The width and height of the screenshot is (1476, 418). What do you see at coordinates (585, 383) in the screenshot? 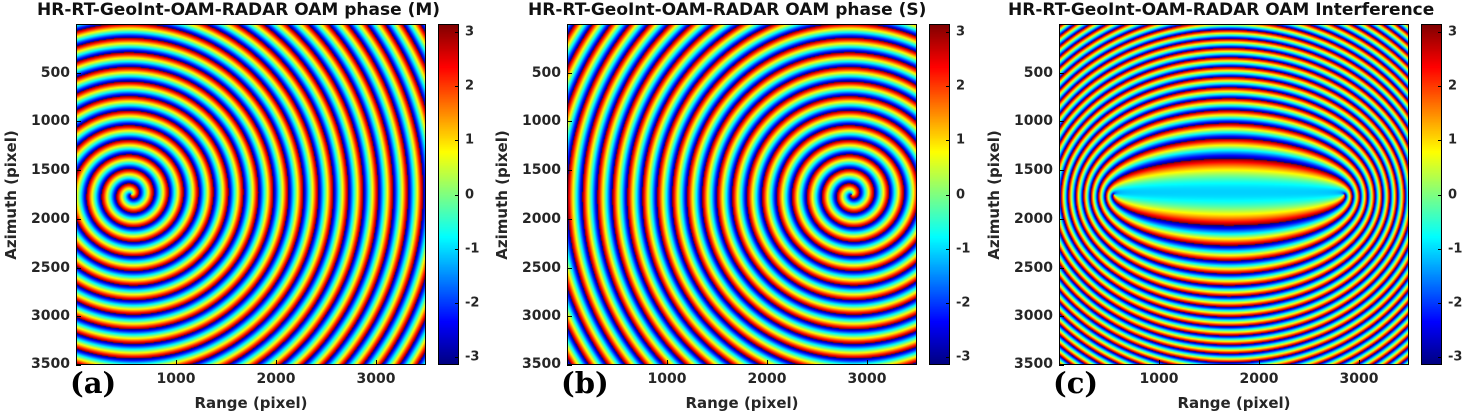
I see `panel-label: (b)` at bounding box center [585, 383].